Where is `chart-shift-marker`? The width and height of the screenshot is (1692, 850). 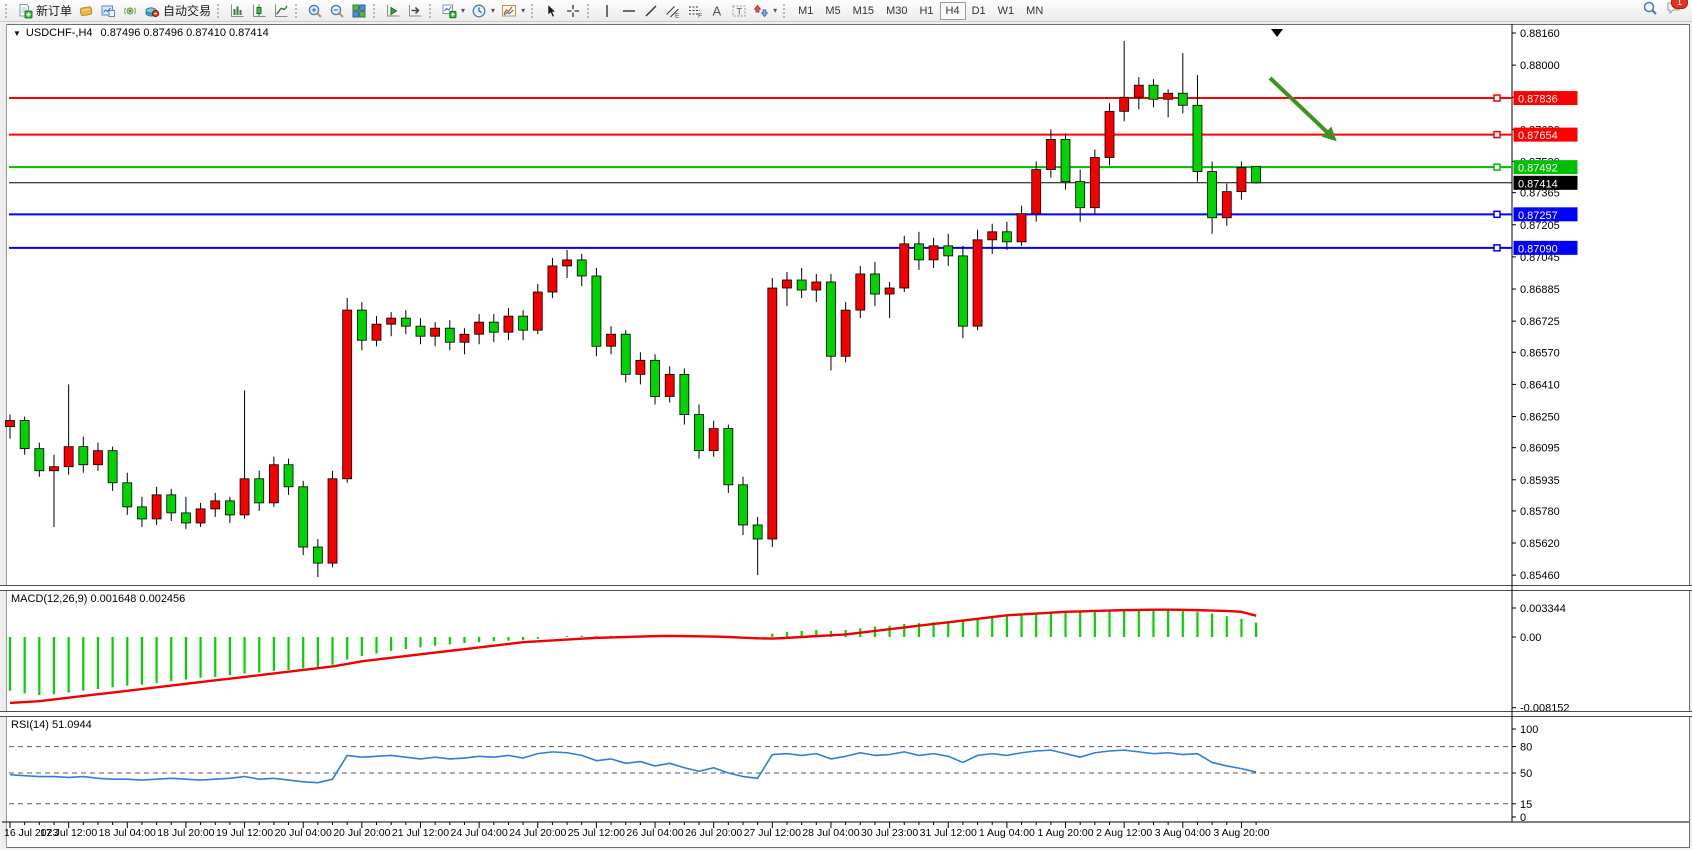
chart-shift-marker is located at coordinates (1277, 33).